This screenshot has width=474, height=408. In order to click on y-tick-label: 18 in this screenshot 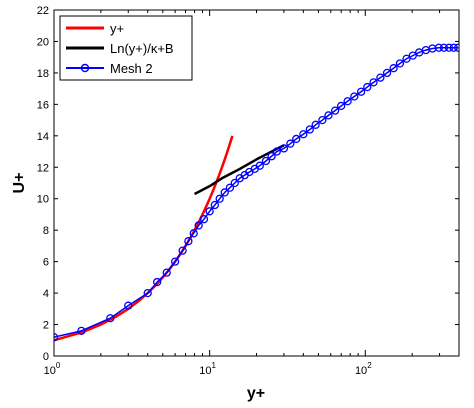, I will do `click(43, 74)`.